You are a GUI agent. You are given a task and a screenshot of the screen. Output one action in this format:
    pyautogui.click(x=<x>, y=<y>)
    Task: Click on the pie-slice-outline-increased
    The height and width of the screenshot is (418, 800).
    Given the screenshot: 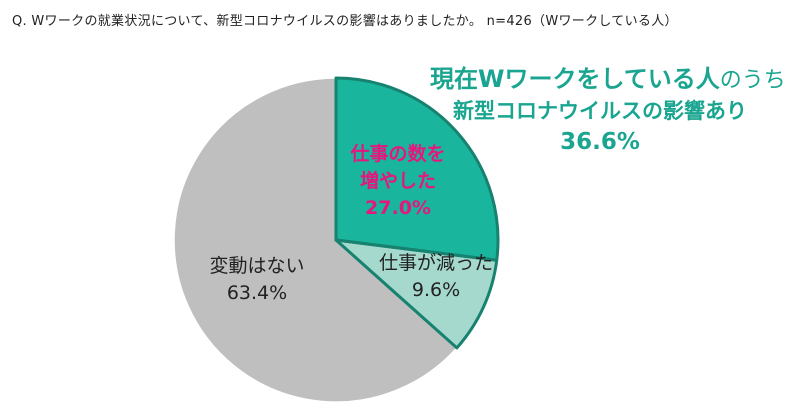 What is the action you would take?
    pyautogui.click(x=417, y=169)
    